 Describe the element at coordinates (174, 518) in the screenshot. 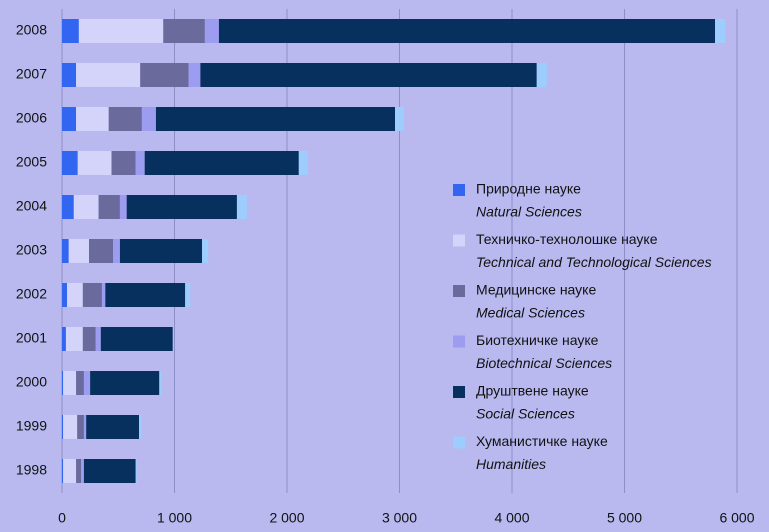

I see `x-tick-label: 1 000` at that location.